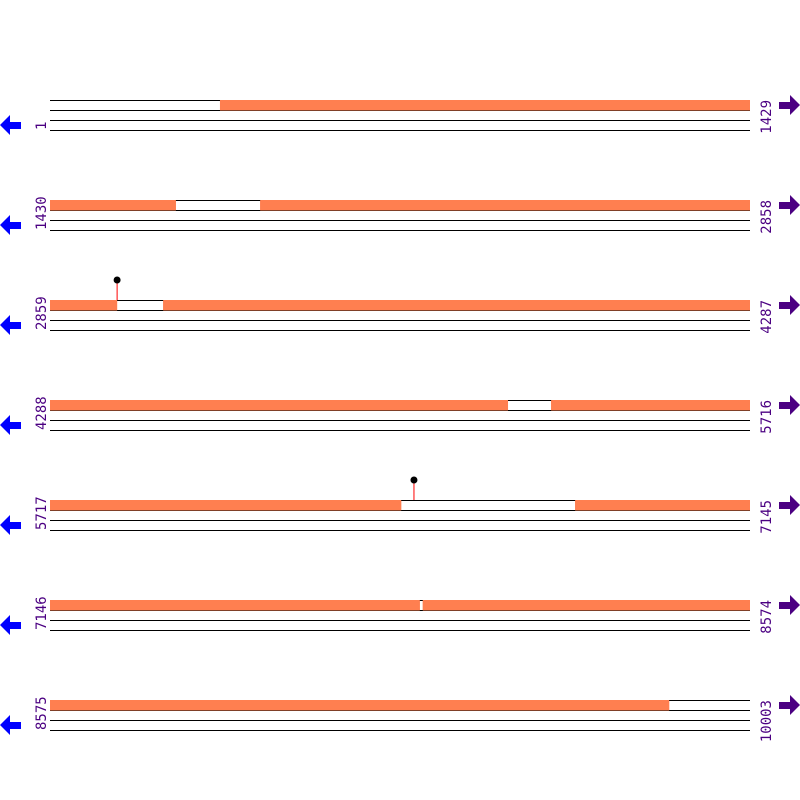  What do you see at coordinates (42, 126) in the screenshot?
I see `row-start-label: 1` at bounding box center [42, 126].